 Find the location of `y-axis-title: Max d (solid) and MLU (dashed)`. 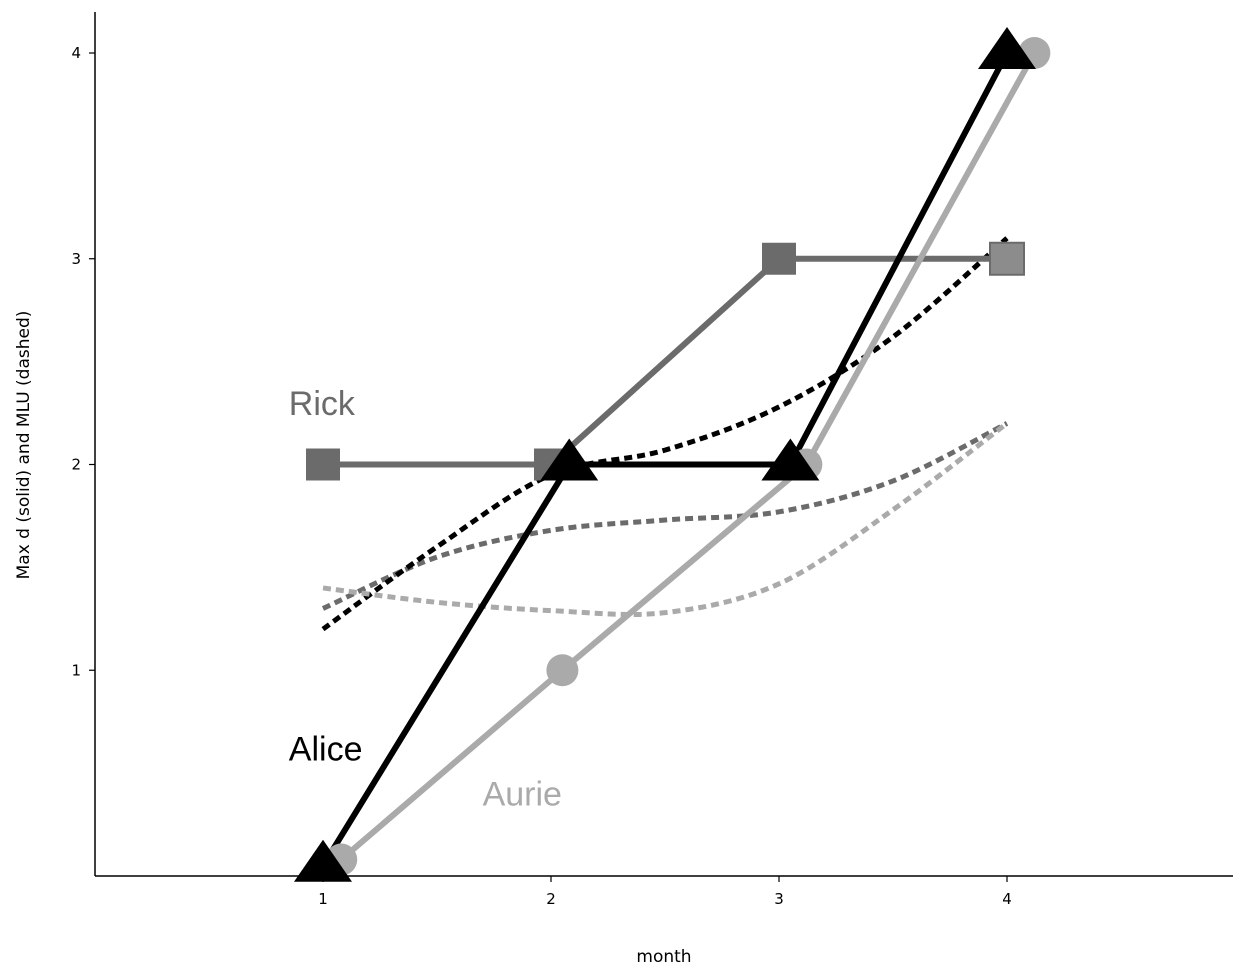

y-axis-title: Max d (solid) and MLU (dashed) is located at coordinates (24, 445).